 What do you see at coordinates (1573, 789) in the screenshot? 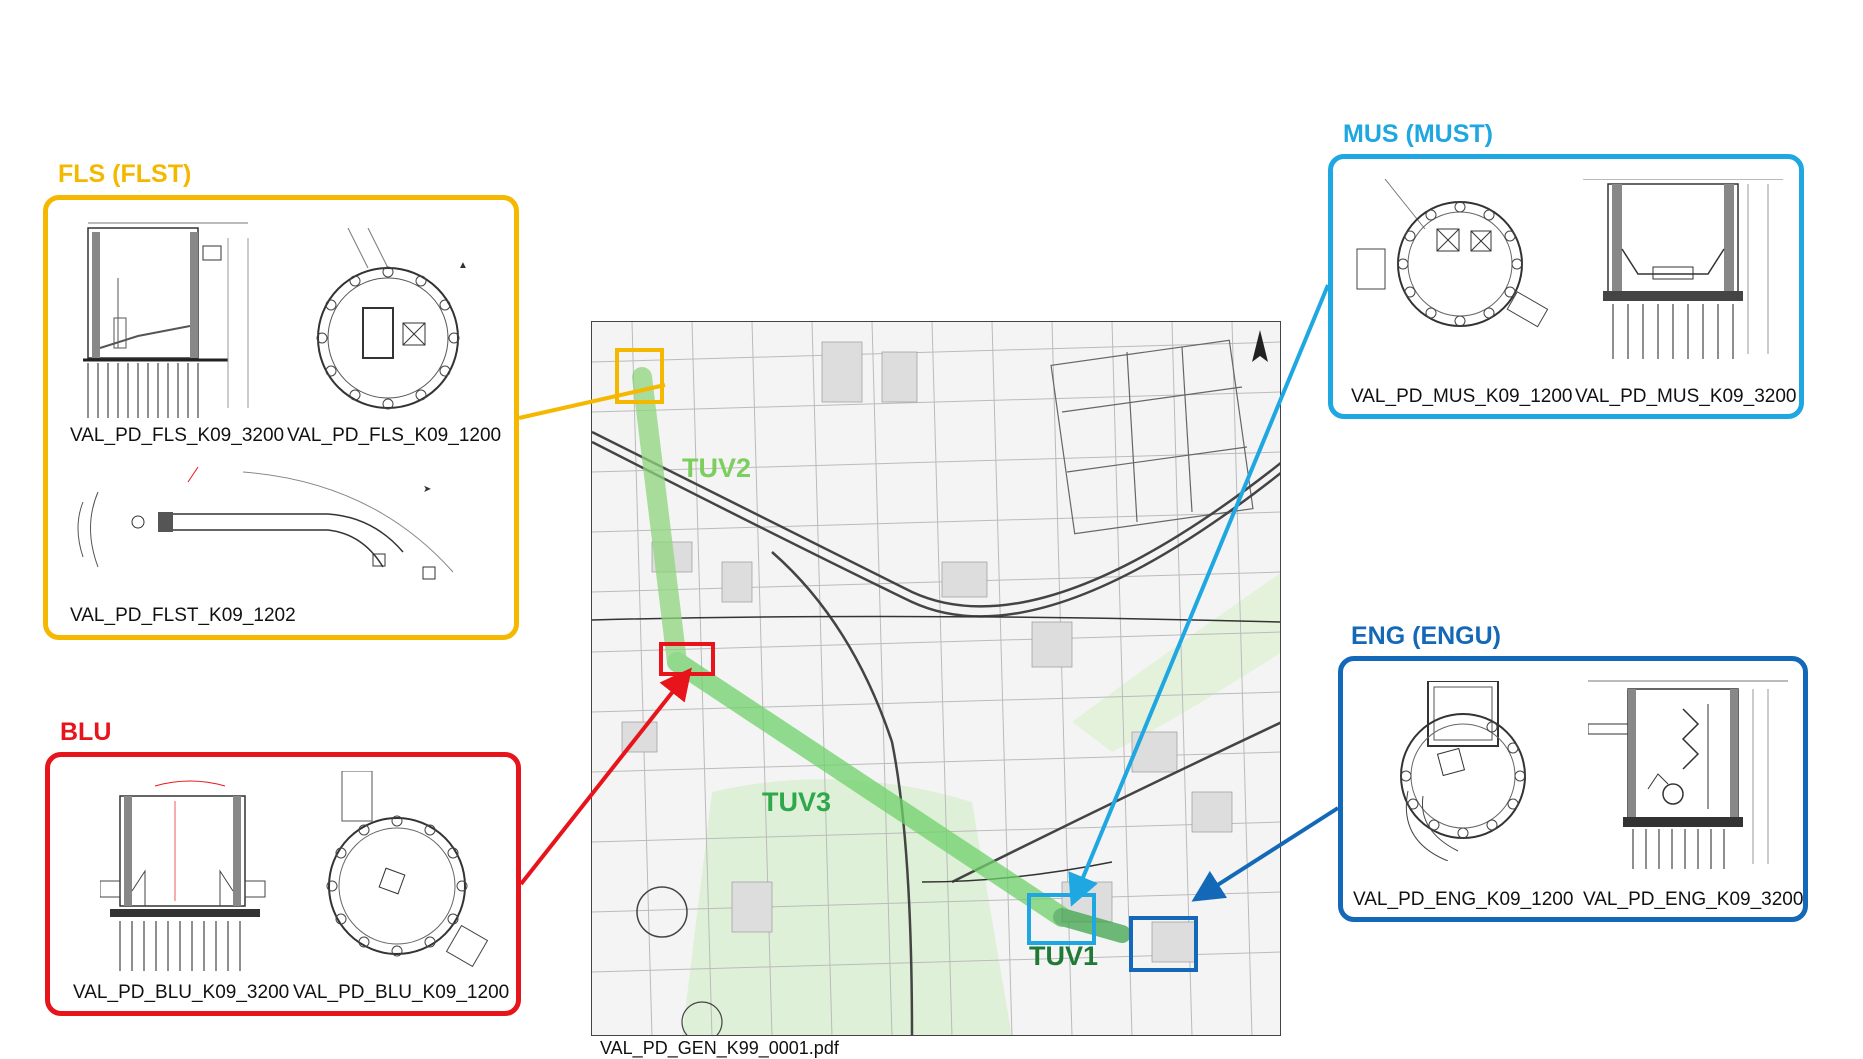
I see `eng-panel: VAL_PD_ENG_K09_1200 VAL_PD_ENG_K09_3200` at bounding box center [1573, 789].